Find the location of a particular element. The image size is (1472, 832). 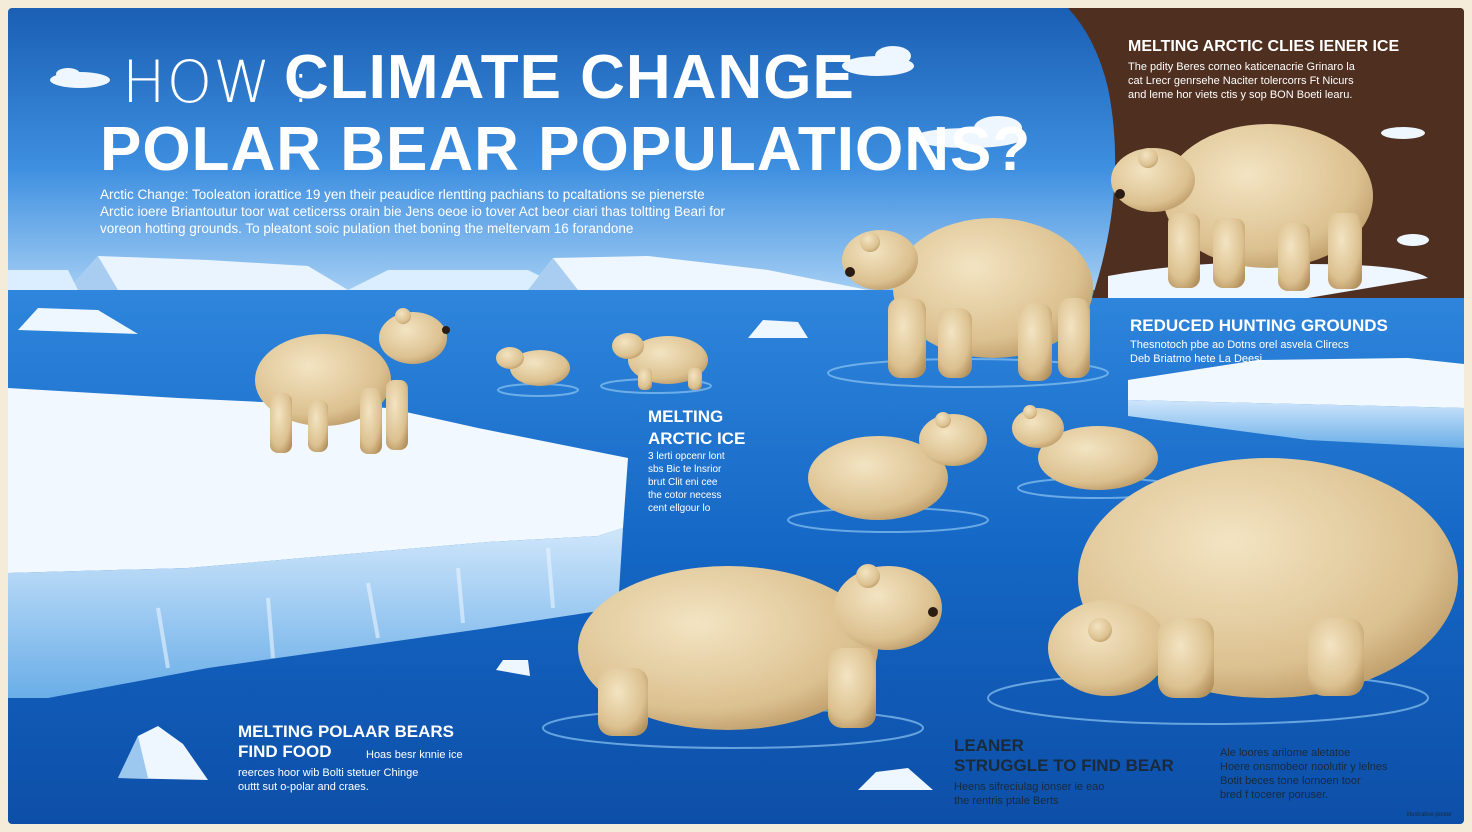

section-title-leaner: LEANER STRUGGLE TO FIND BEAR is located at coordinates (1064, 755).